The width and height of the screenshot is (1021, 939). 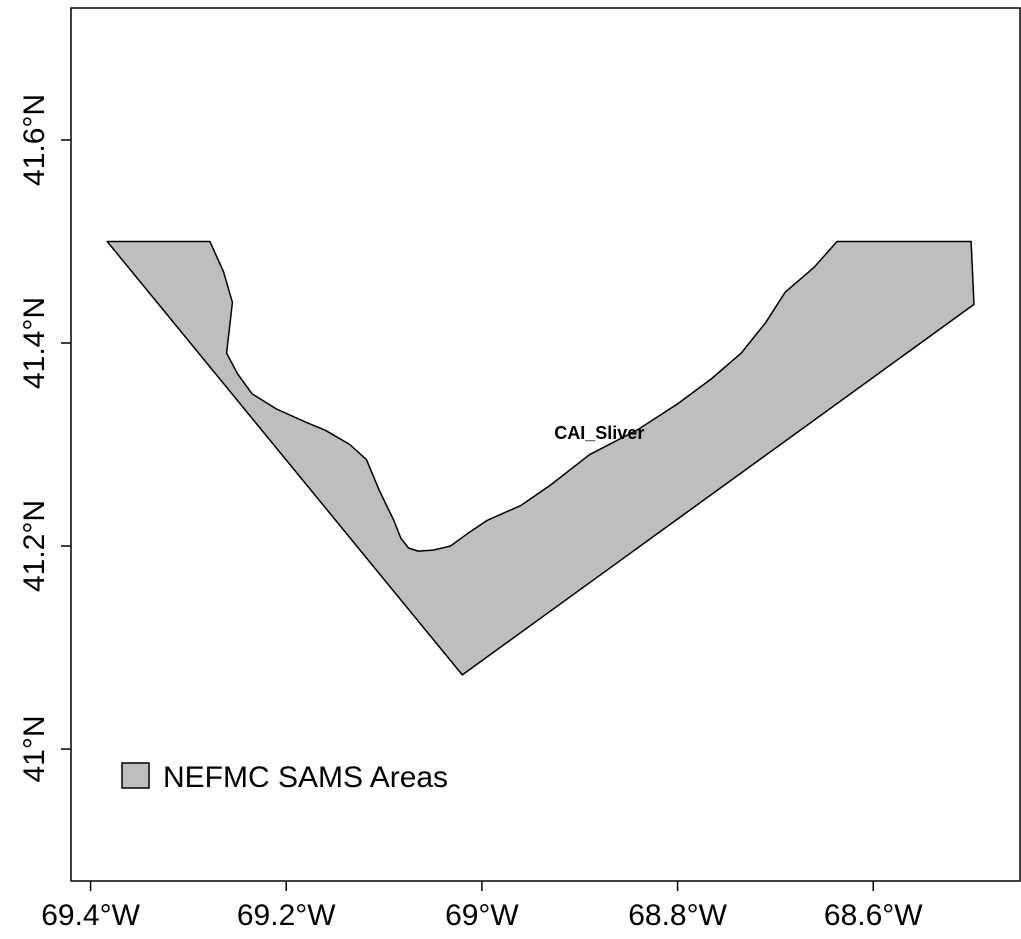 What do you see at coordinates (305, 777) in the screenshot?
I see `legend-label: NEFMC SAMS Areas` at bounding box center [305, 777].